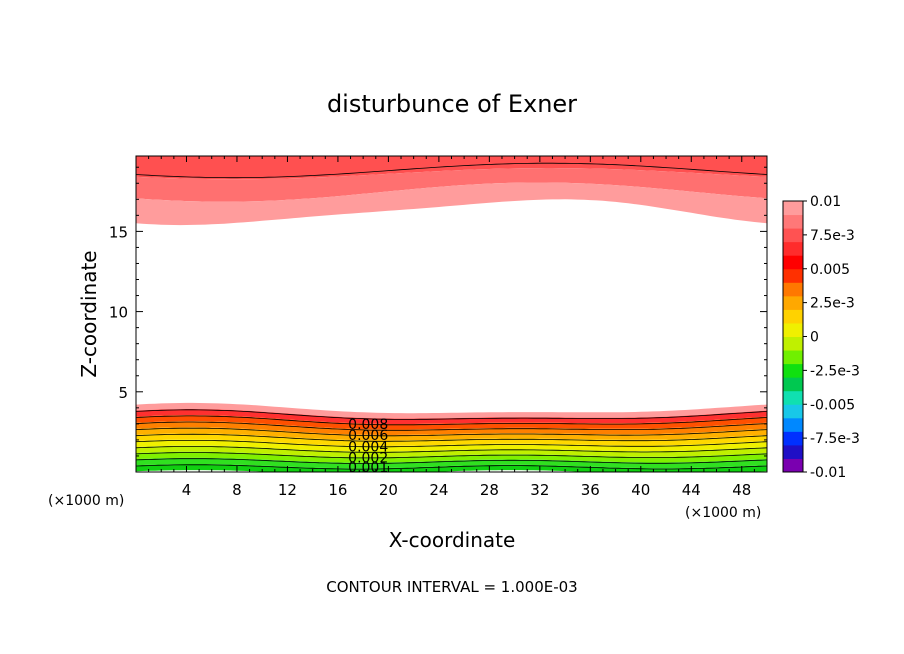 This screenshot has height=654, width=904. Describe the element at coordinates (388, 490) in the screenshot. I see `x-tick-label: 20` at that location.